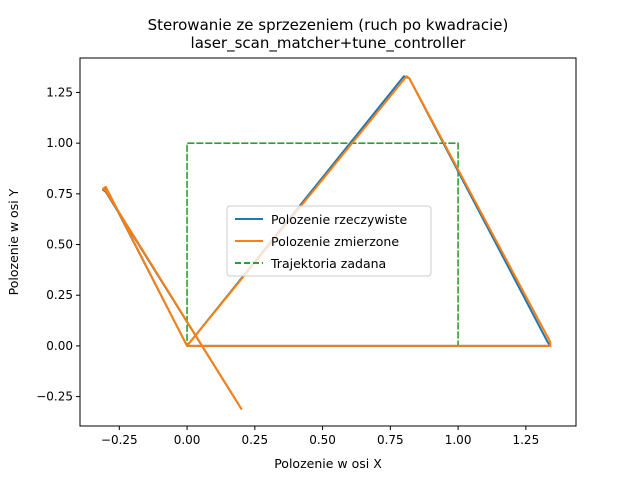  Describe the element at coordinates (328, 263) in the screenshot. I see `legend-label-zadana: Trajektoria zadana` at that location.